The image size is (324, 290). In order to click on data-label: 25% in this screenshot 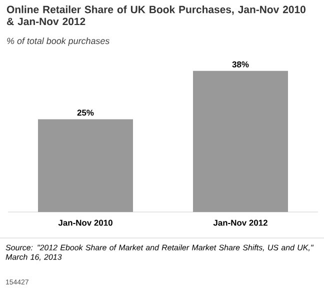, I will do `click(85, 113)`.